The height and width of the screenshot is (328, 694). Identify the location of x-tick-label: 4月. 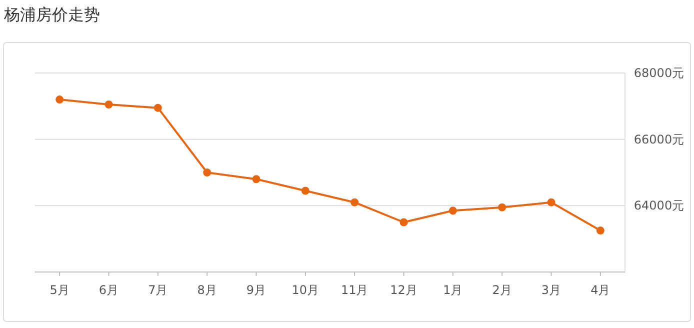
(600, 290).